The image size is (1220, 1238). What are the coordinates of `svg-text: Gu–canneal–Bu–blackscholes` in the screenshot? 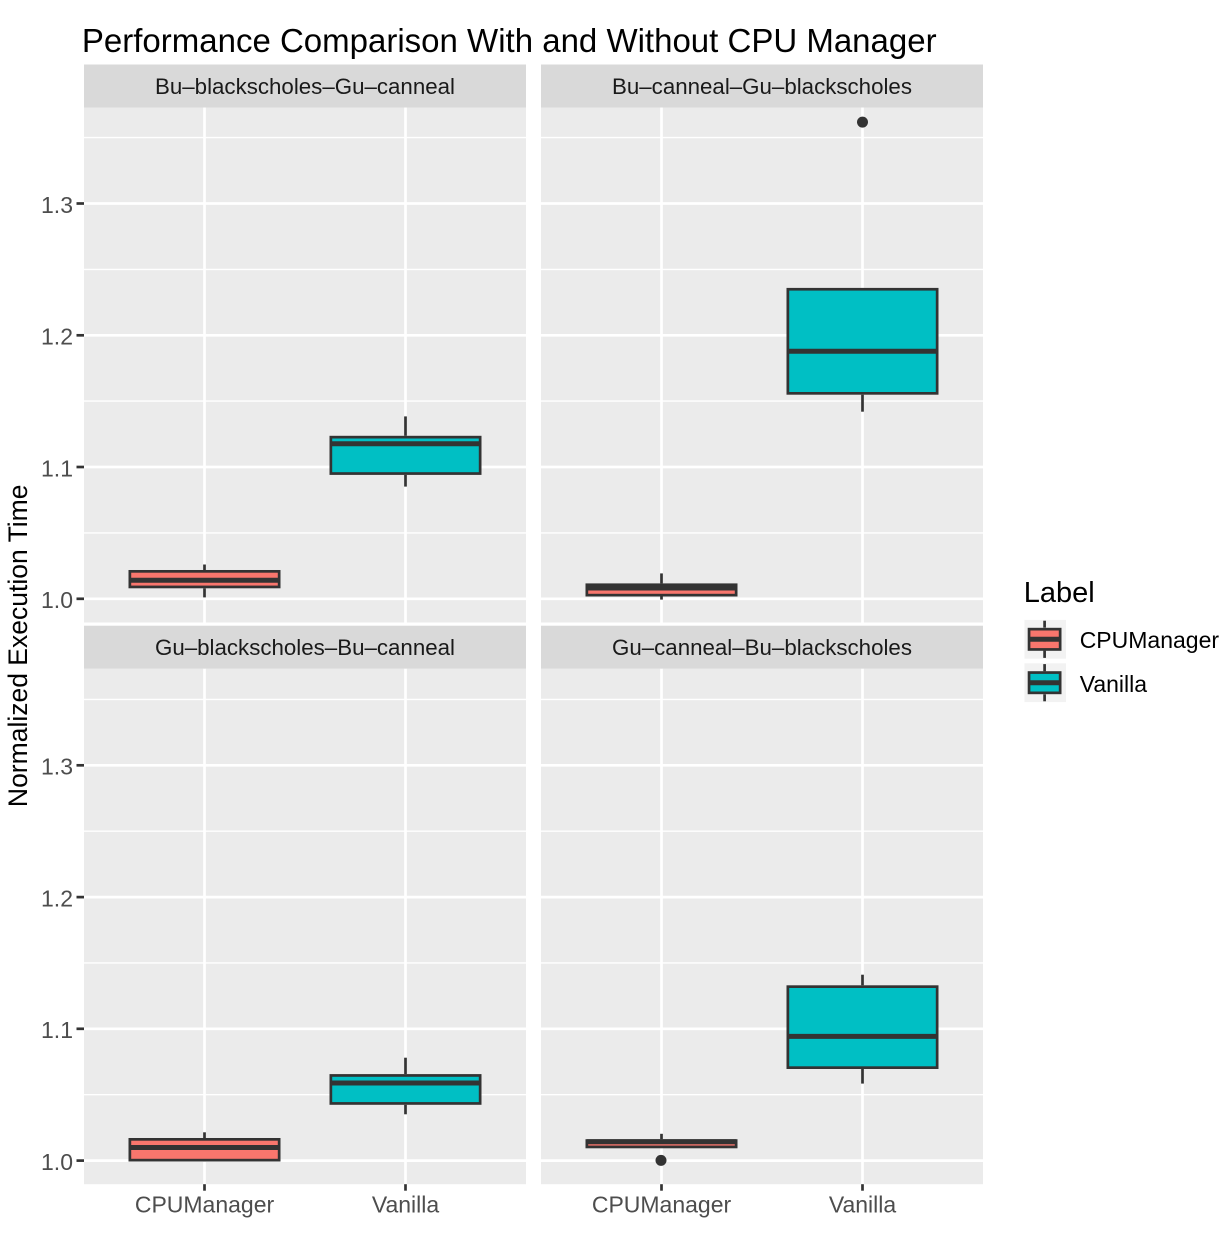 It's located at (762, 647).